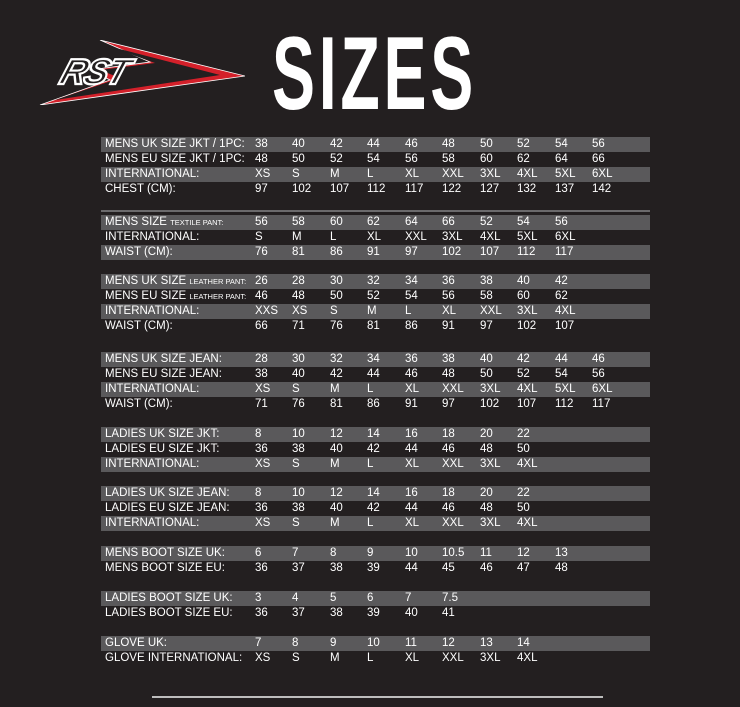 The image size is (740, 707). What do you see at coordinates (448, 326) in the screenshot?
I see `size-cell: 91` at bounding box center [448, 326].